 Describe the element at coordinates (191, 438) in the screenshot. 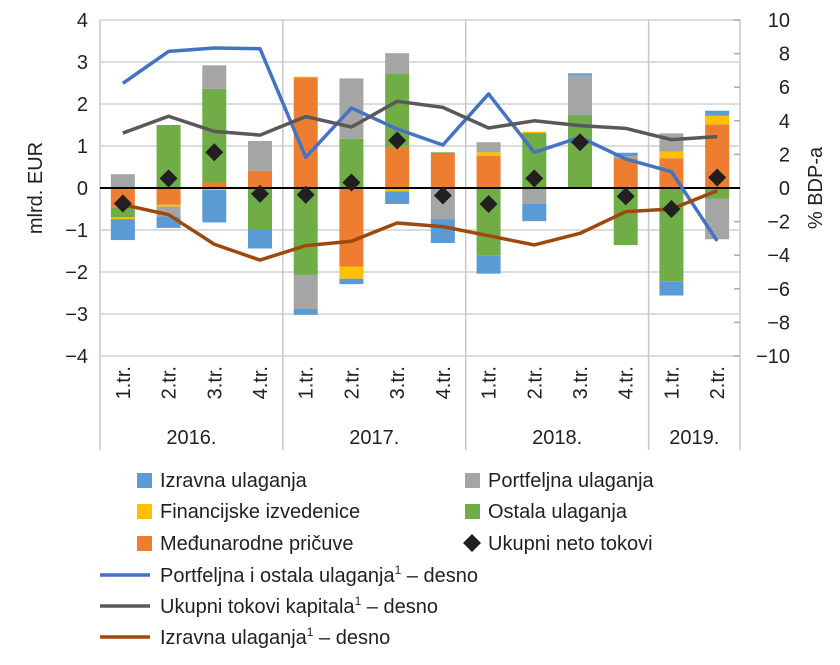

I see `year-label: 2016.` at that location.